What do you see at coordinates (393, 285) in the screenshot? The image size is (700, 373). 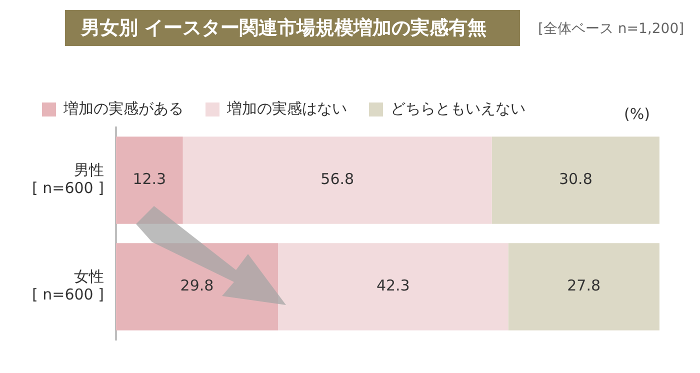 I see `data-label: 42.3` at bounding box center [393, 285].